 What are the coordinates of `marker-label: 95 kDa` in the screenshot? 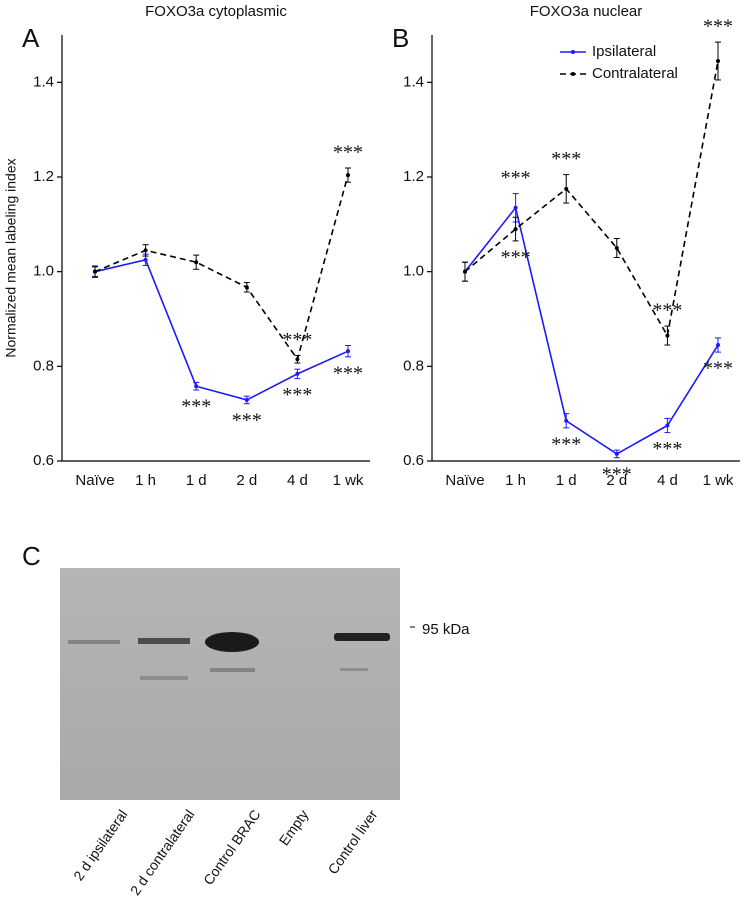 It's located at (446, 629).